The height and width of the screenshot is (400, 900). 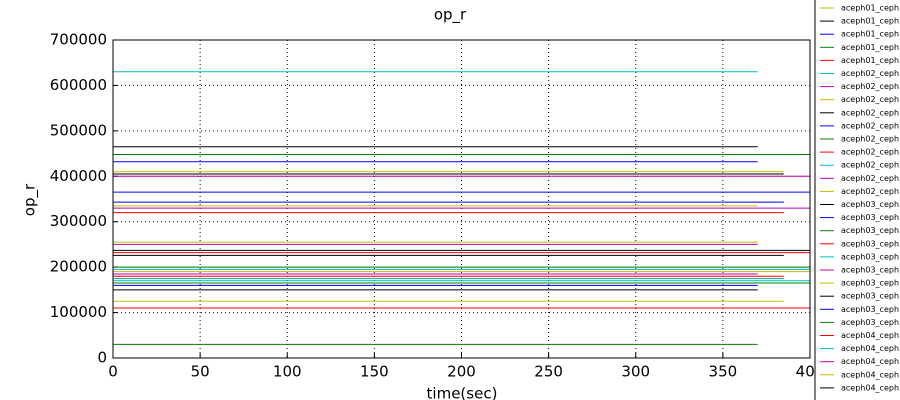 I want to click on x-tick-label: 200, so click(x=461, y=372).